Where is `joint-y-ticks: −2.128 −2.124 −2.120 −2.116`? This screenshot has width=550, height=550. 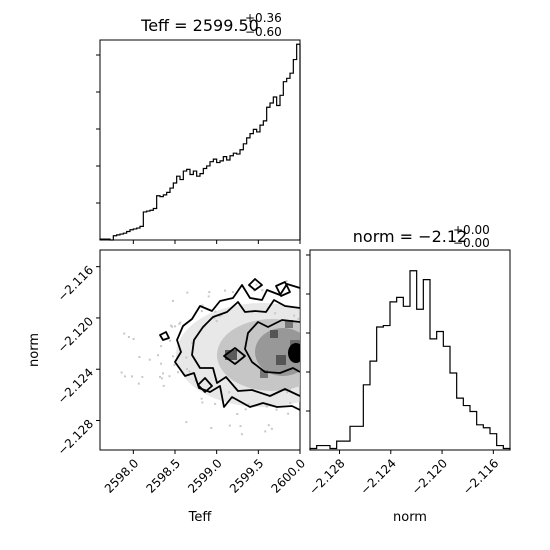 joint-y-ticks: −2.128 −2.124 −2.120 −2.116 is located at coordinates (77, 360).